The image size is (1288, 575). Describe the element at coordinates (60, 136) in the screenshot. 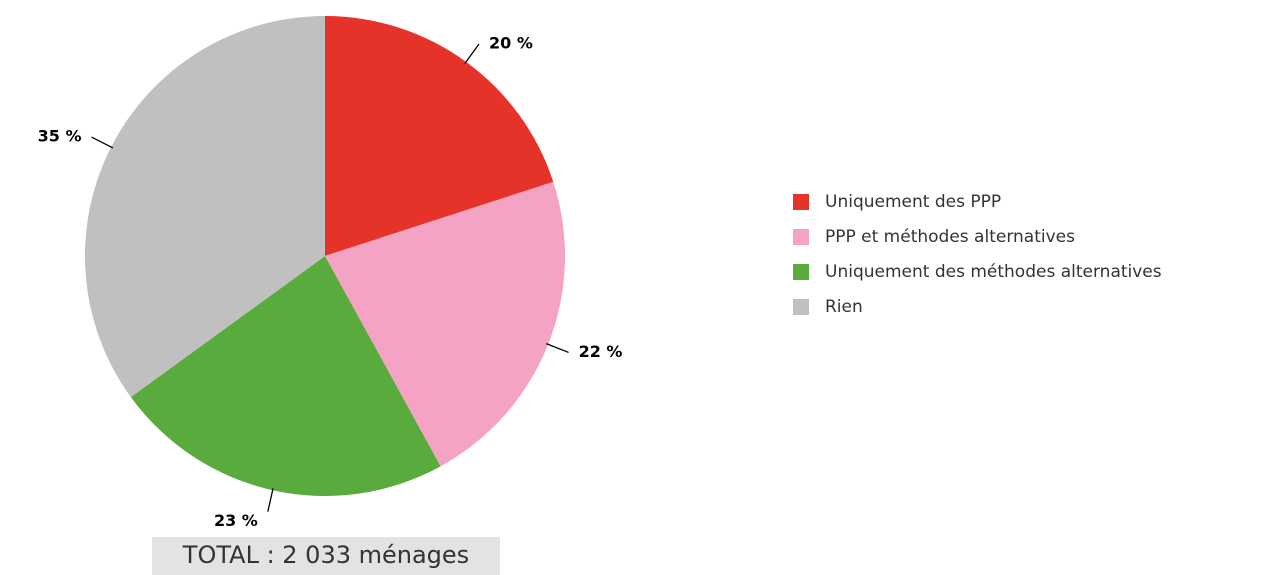

I see `value-label: 35 %` at that location.